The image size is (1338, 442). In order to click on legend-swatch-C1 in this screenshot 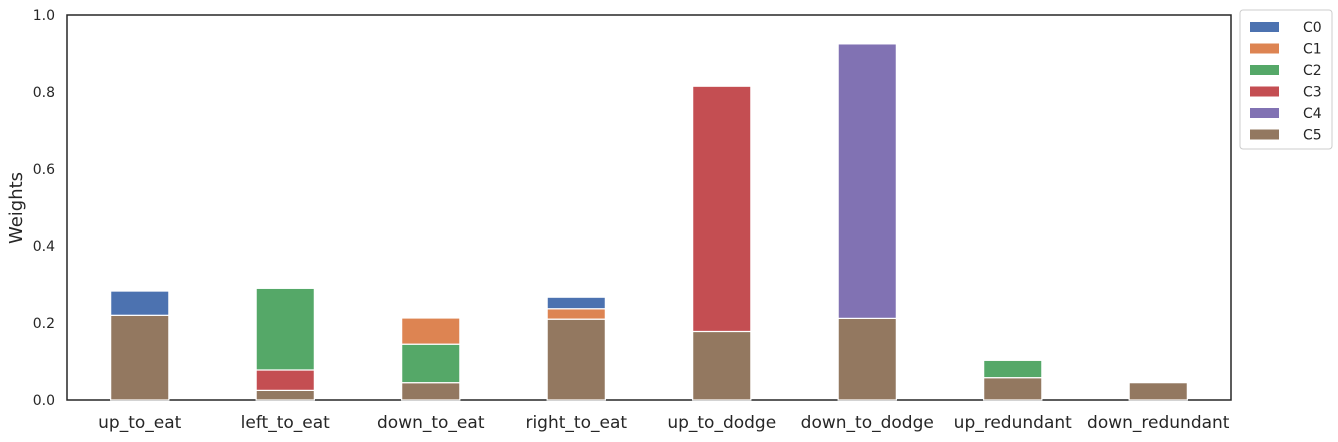, I will do `click(1264, 48)`.